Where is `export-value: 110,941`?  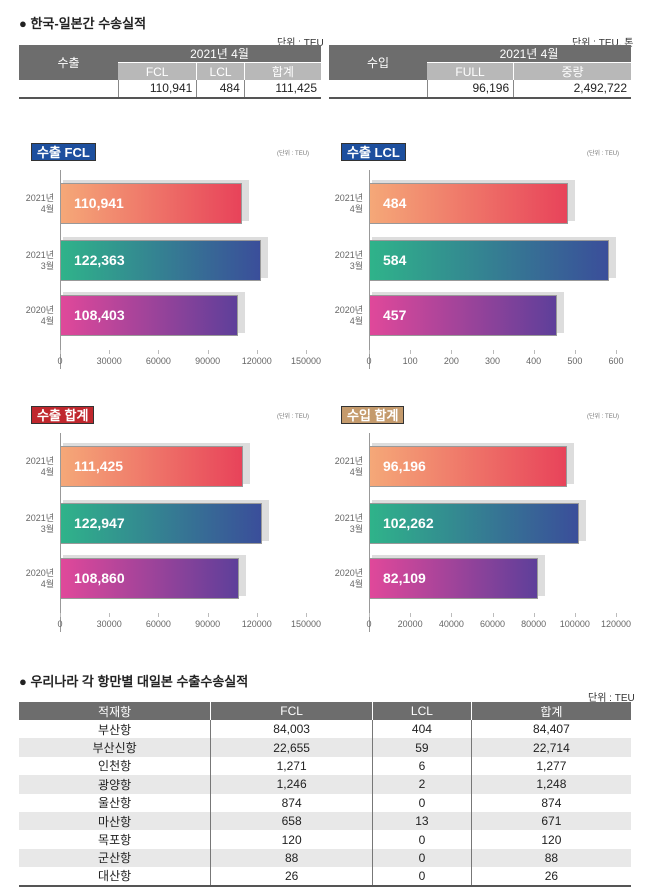
export-value: 110,941 is located at coordinates (157, 89).